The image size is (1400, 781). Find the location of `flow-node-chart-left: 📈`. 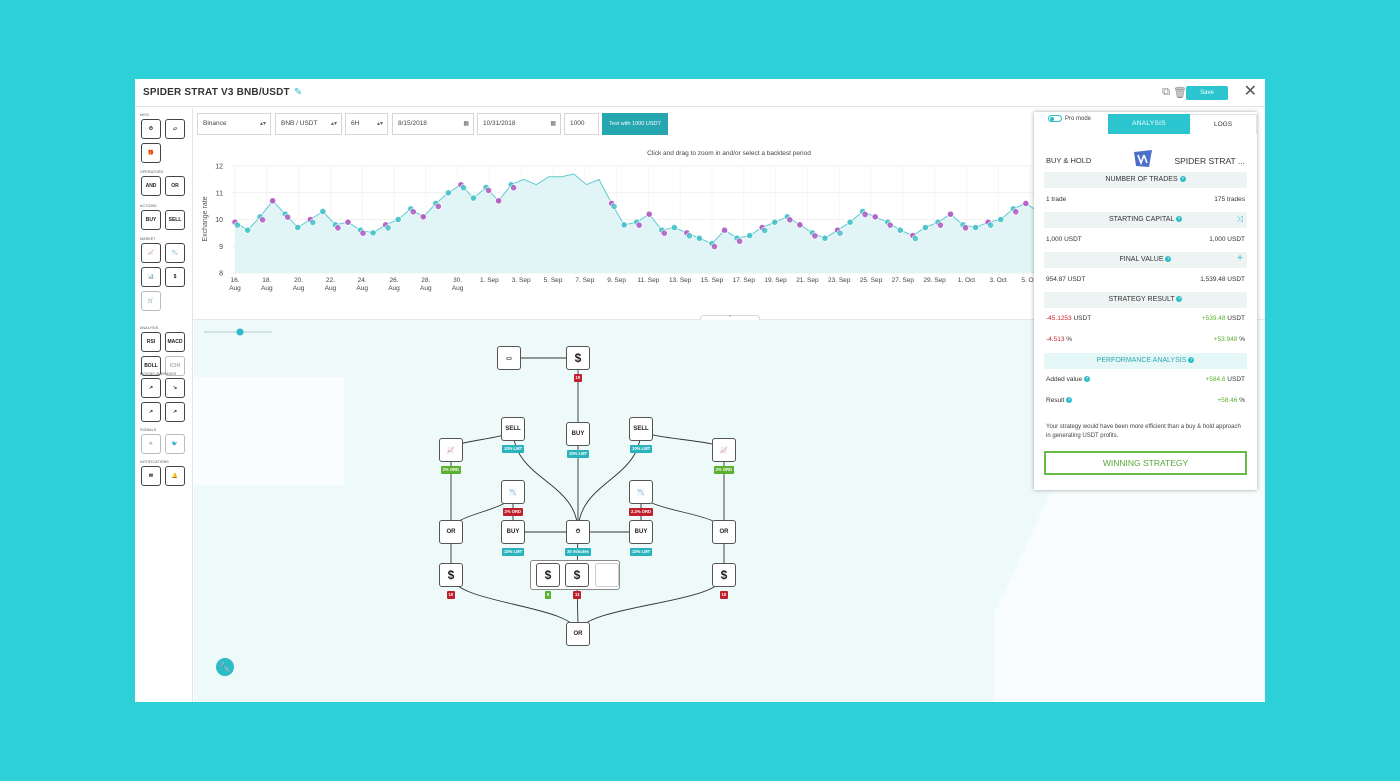

flow-node-chart-left: 📈 is located at coordinates (451, 450).